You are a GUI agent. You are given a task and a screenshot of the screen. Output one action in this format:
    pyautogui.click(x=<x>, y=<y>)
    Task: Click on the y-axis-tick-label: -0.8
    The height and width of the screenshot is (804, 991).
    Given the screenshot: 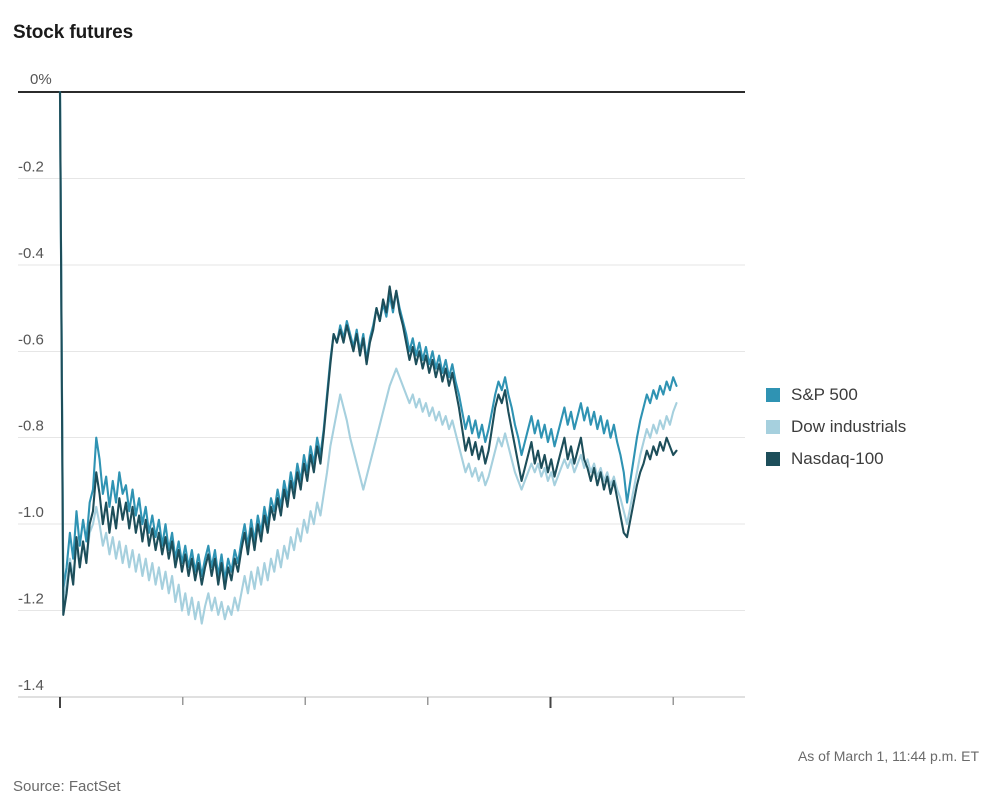 What is the action you would take?
    pyautogui.click(x=31, y=426)
    